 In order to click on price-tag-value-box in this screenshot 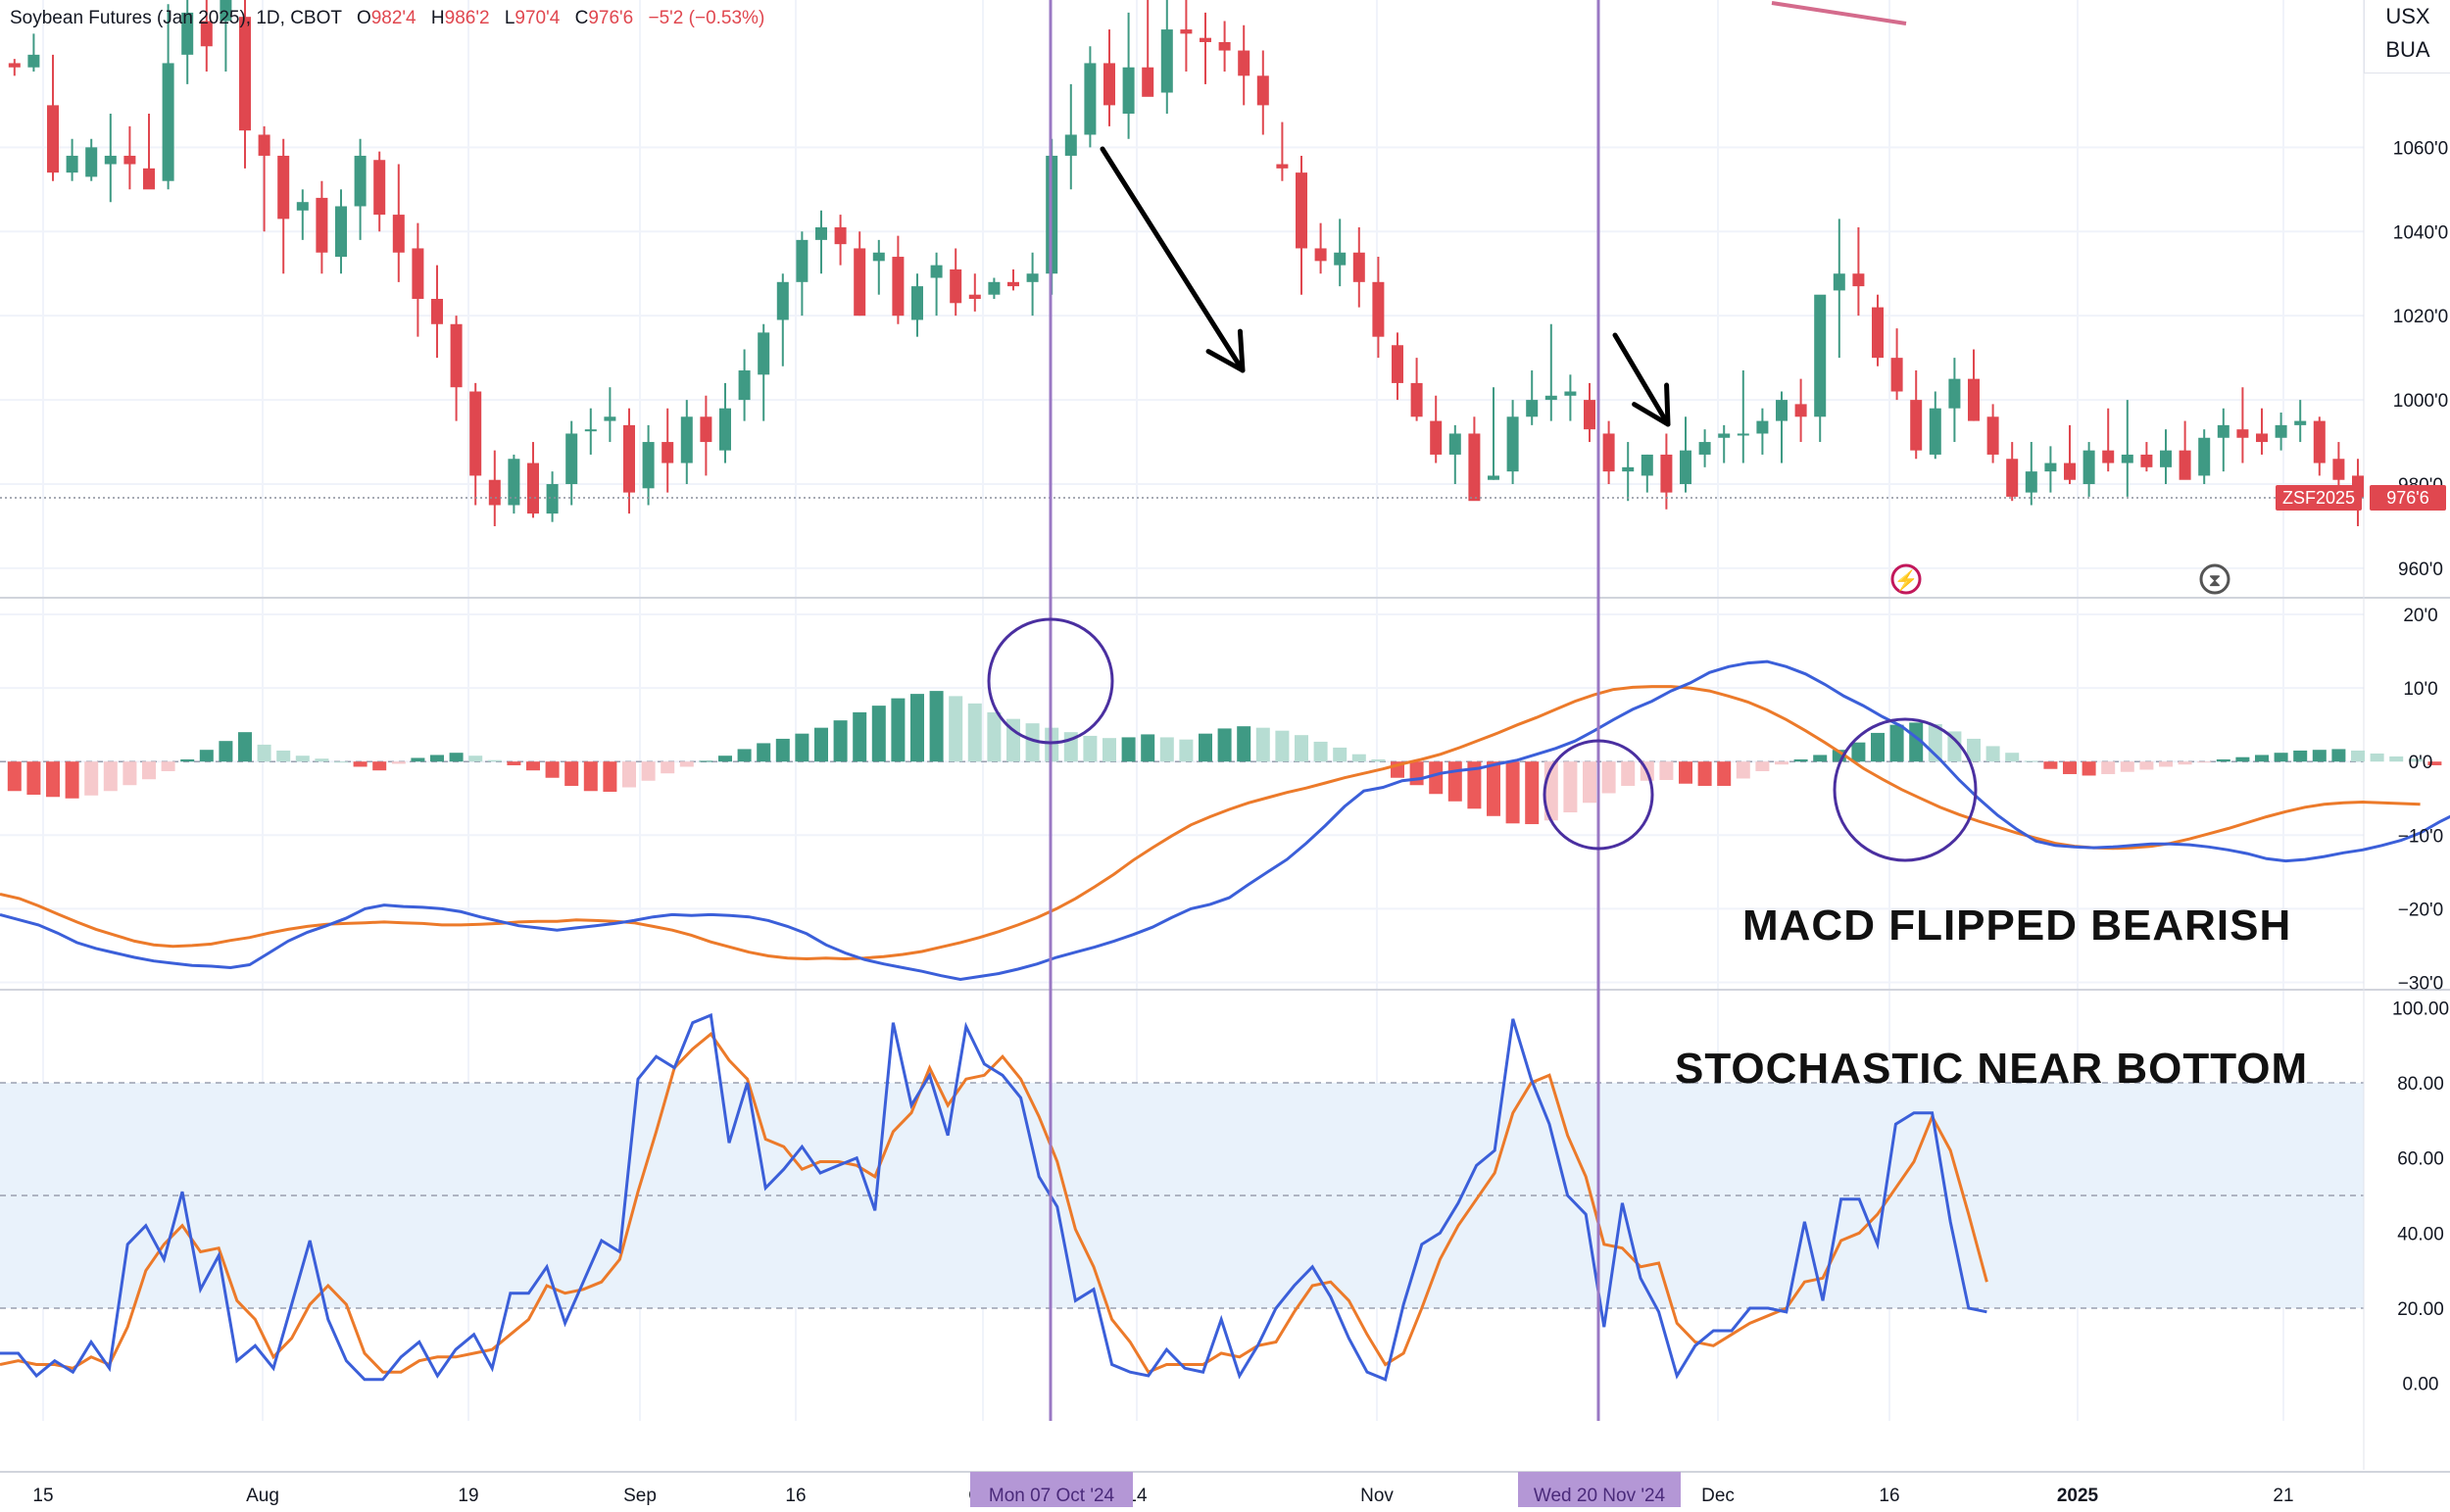, I will do `click(2408, 497)`.